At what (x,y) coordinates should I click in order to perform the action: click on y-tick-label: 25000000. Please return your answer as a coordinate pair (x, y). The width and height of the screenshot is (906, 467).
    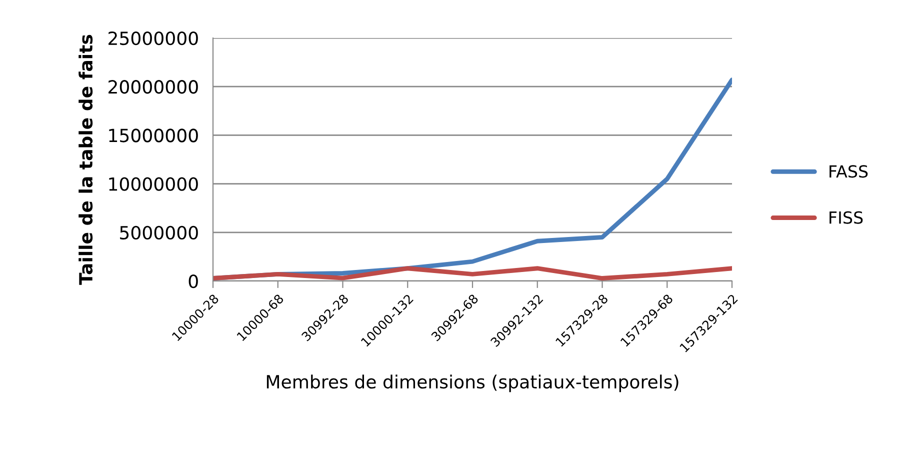
    Looking at the image, I should click on (153, 38).